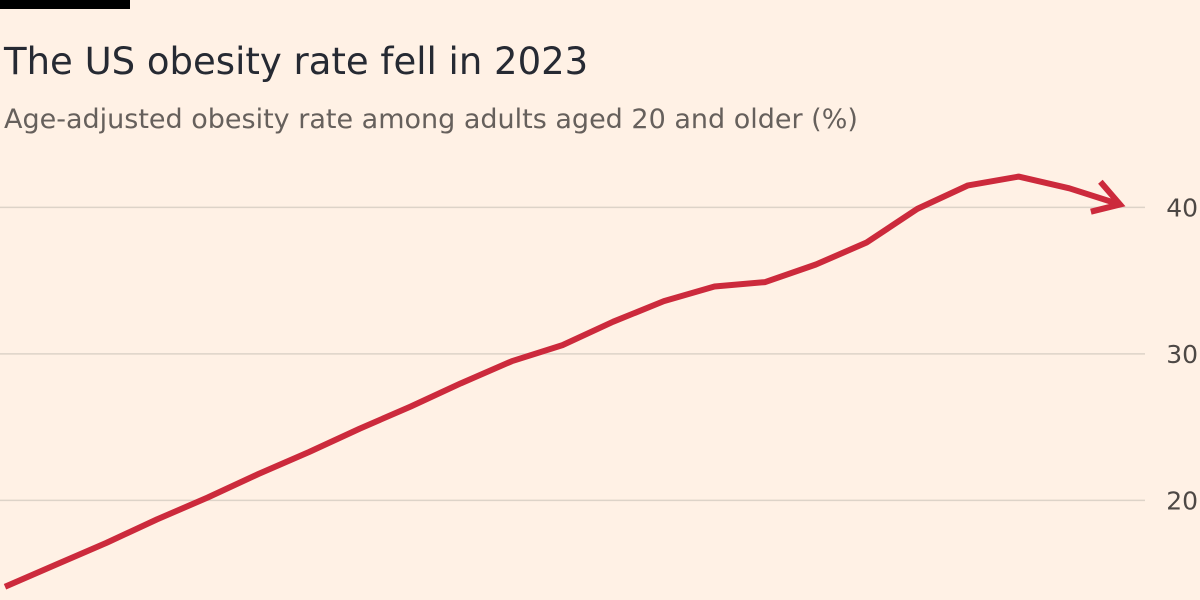  I want to click on brand-bar, so click(65, 4).